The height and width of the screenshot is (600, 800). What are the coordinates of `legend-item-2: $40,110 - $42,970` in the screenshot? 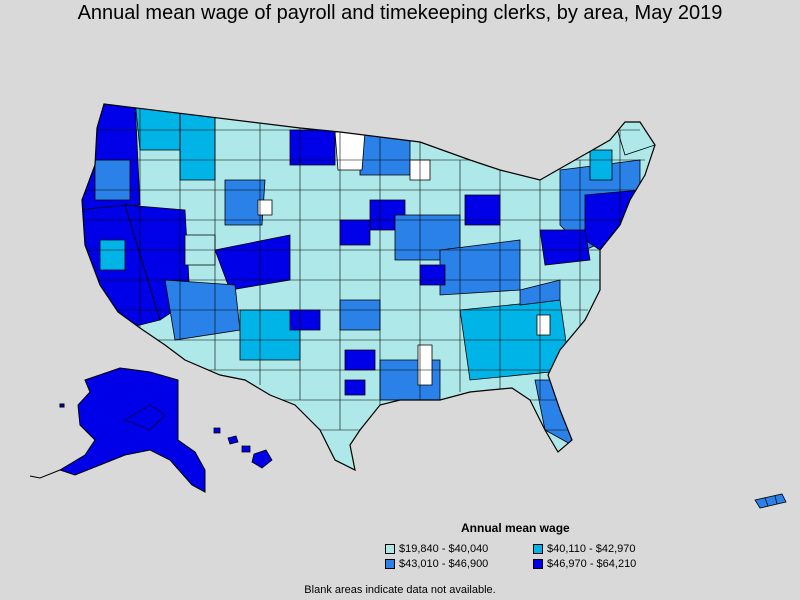 It's located at (604, 549).